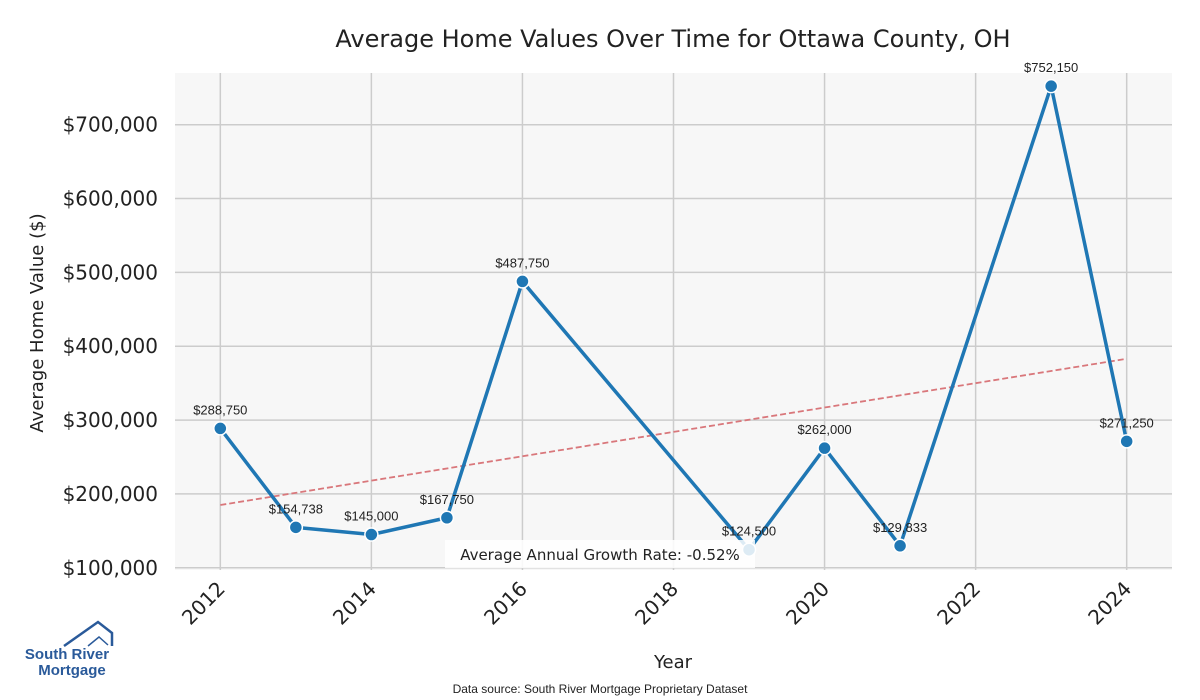 The width and height of the screenshot is (1200, 700). I want to click on growth-rate-annotation: Average Annual Growth Rate: -0.52%, so click(600, 555).